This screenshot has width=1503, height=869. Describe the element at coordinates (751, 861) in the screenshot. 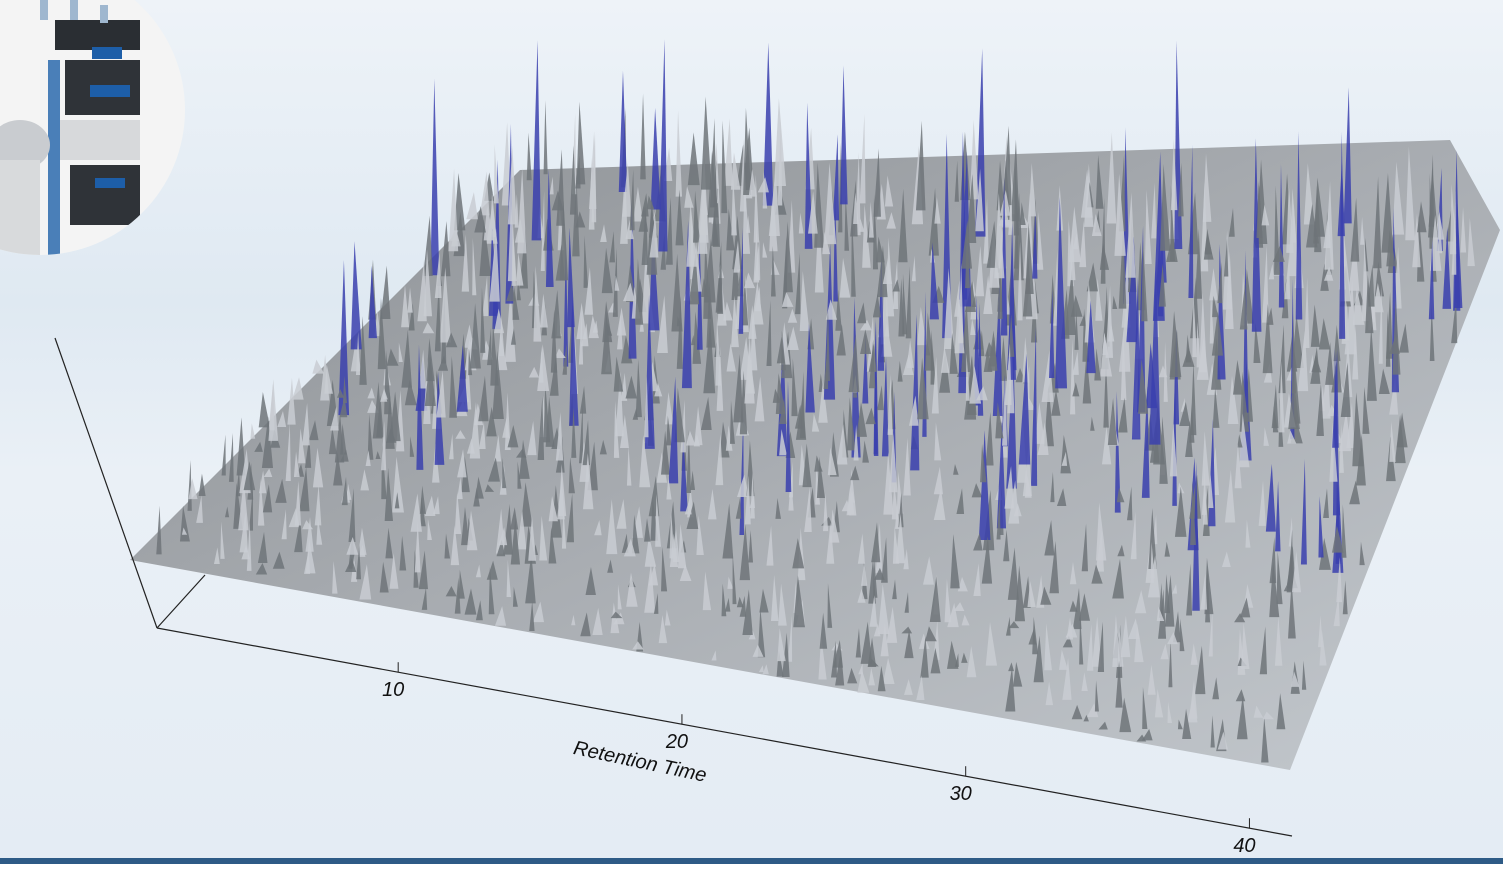

I see `bottom-bar` at that location.